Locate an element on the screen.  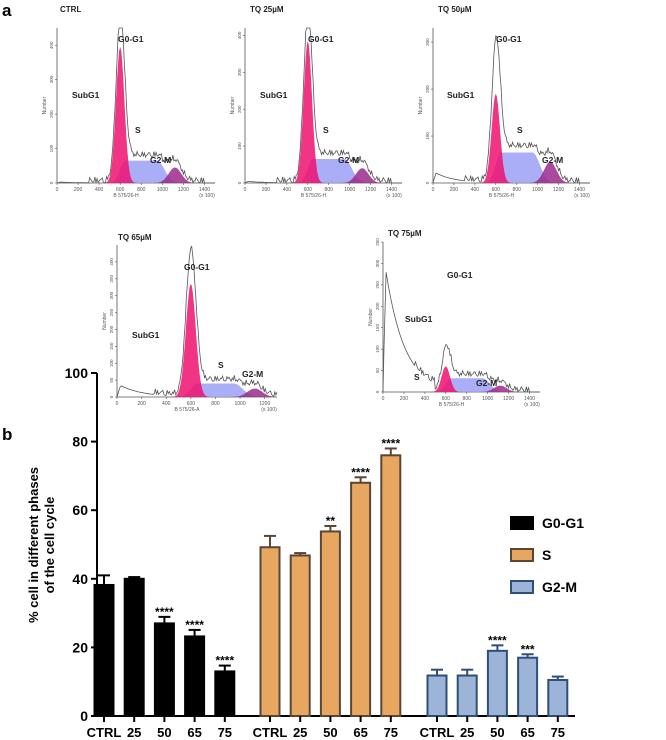
y-tick-label: 20 is located at coordinates (80, 647).